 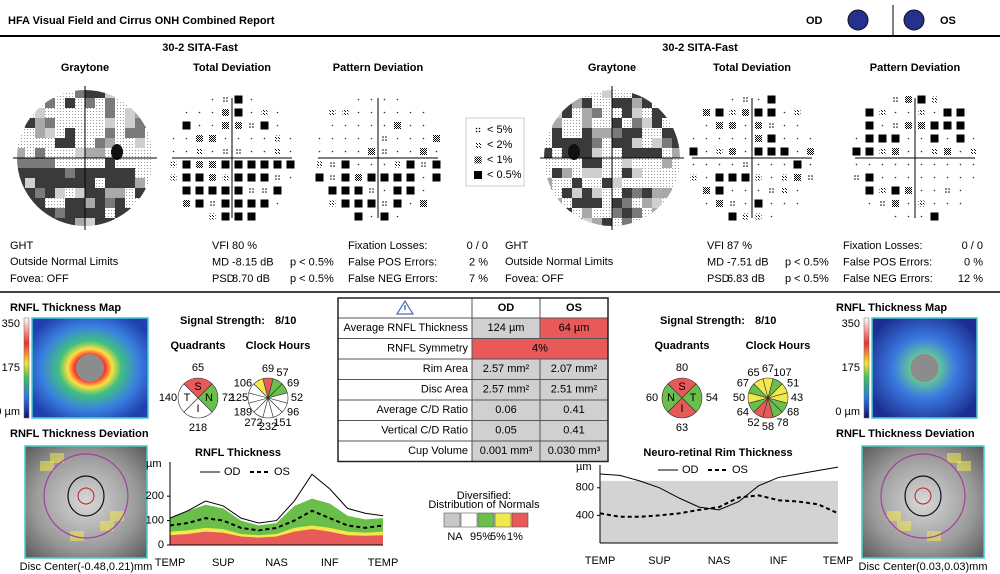 I want to click on clock-value: 67, so click(x=768, y=369).